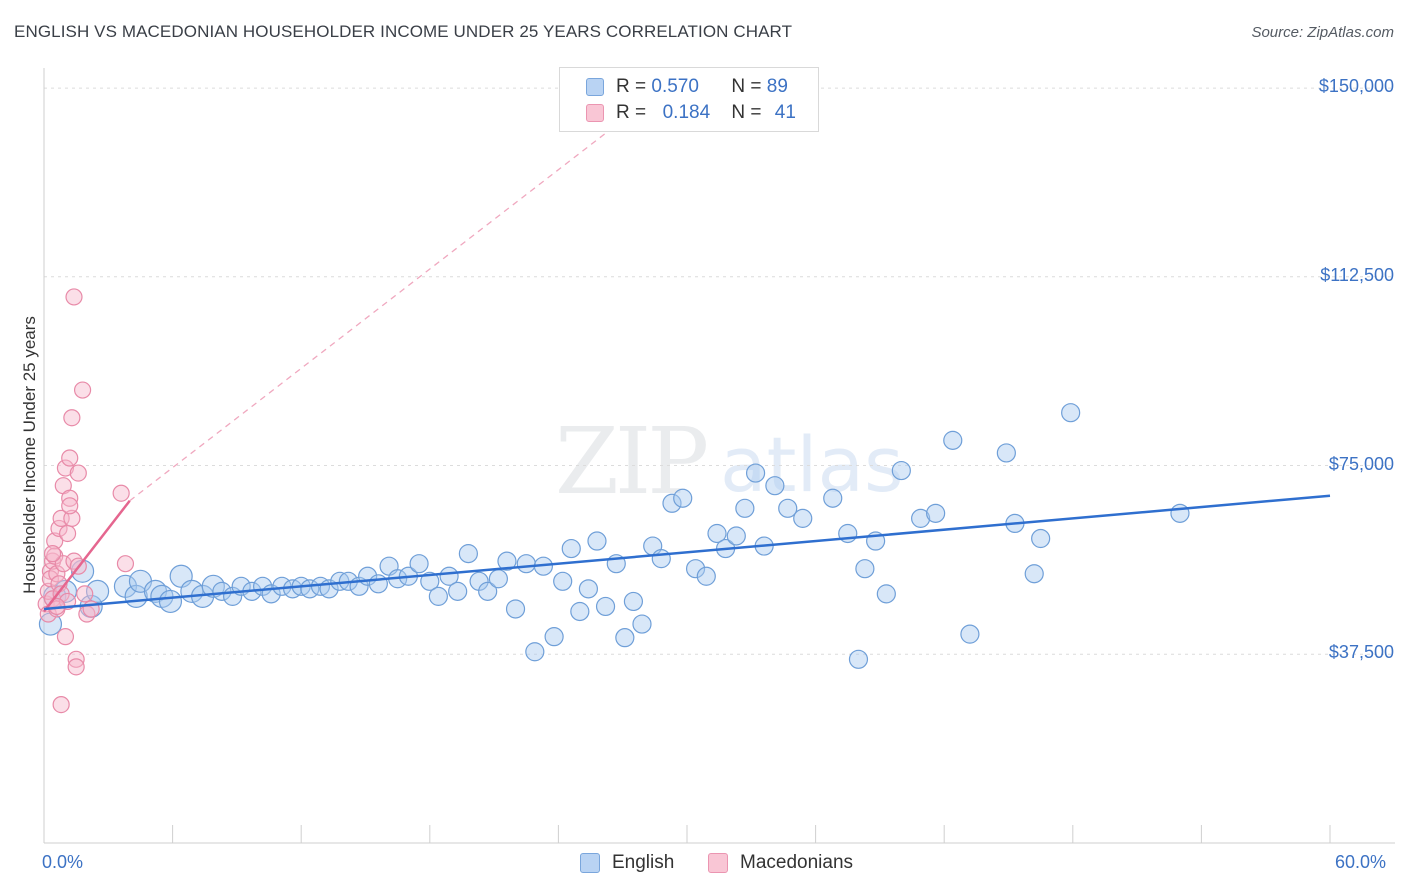 The height and width of the screenshot is (892, 1406). I want to click on macedonians-points, so click(86, 501).